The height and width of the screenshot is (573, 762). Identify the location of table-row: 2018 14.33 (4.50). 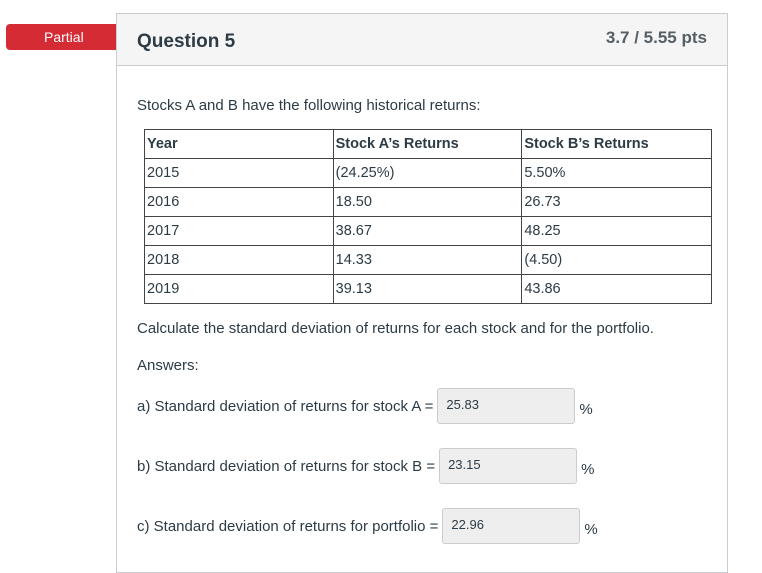
(428, 260).